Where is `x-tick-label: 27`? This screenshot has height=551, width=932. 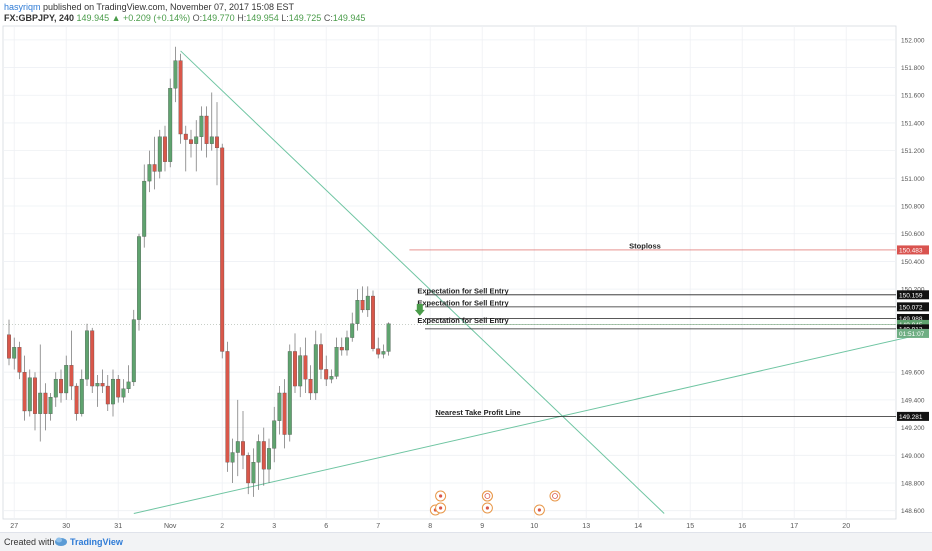 x-tick-label: 27 is located at coordinates (14, 526).